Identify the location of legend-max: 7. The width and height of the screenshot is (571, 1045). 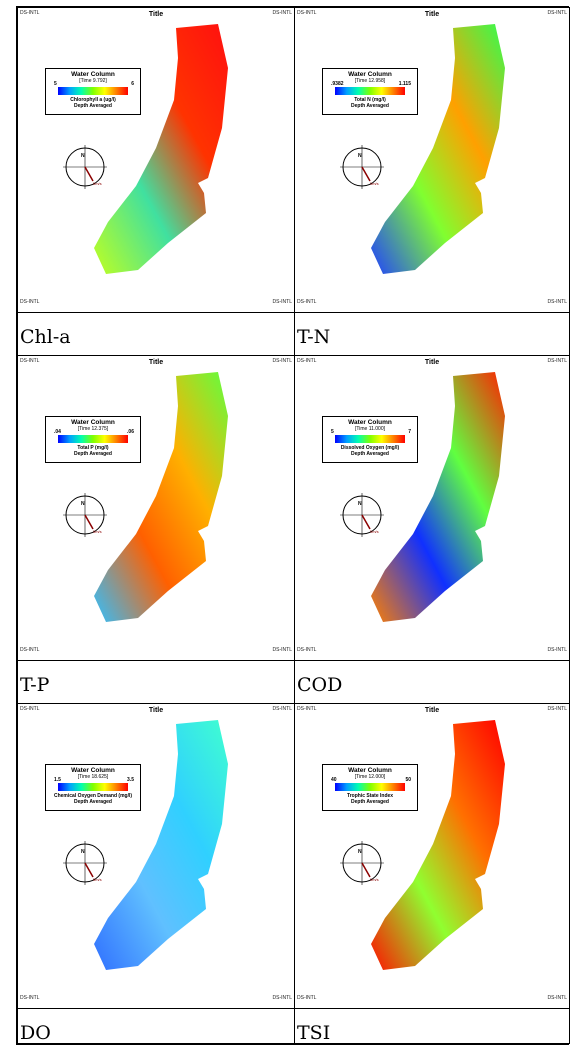
(409, 432).